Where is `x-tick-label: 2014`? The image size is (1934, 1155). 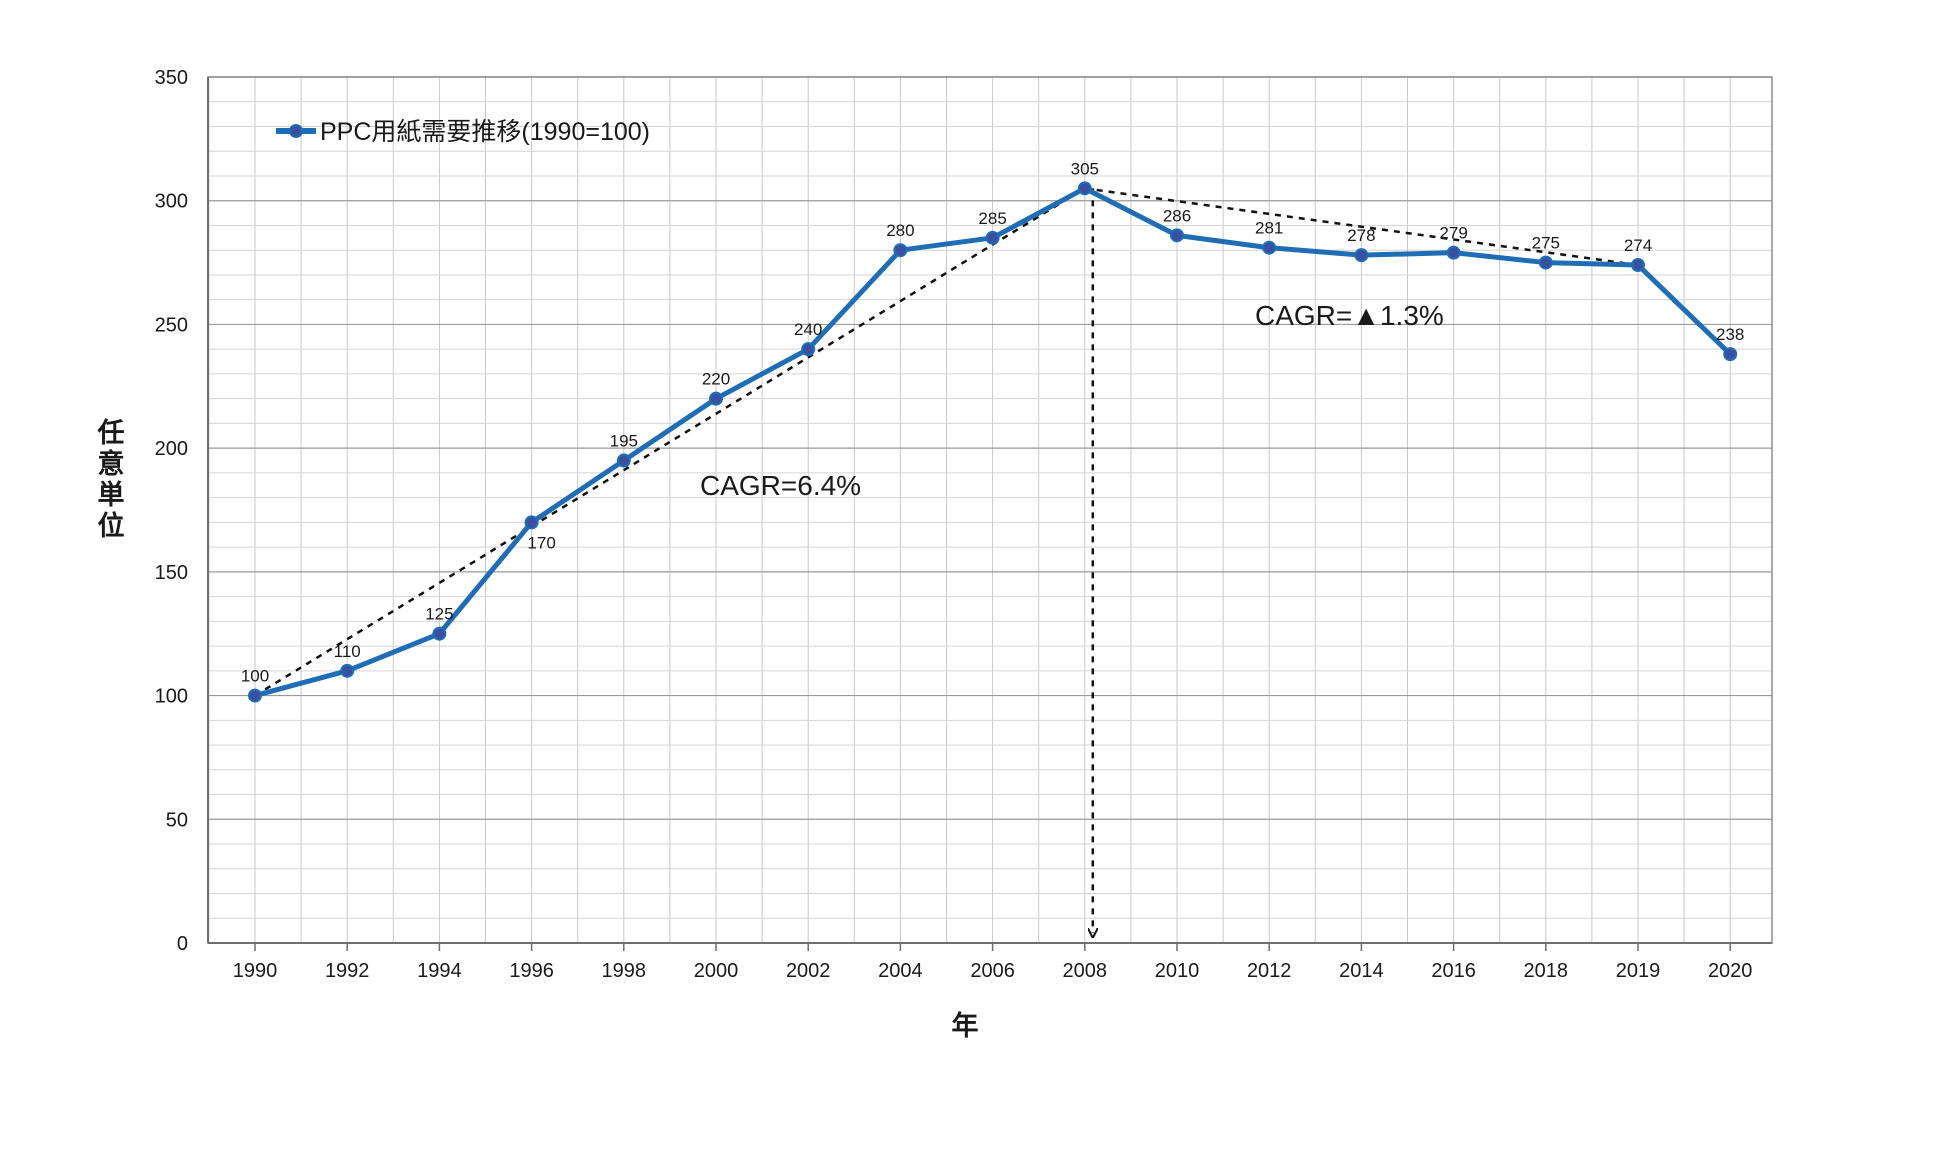
x-tick-label: 2014 is located at coordinates (1361, 971).